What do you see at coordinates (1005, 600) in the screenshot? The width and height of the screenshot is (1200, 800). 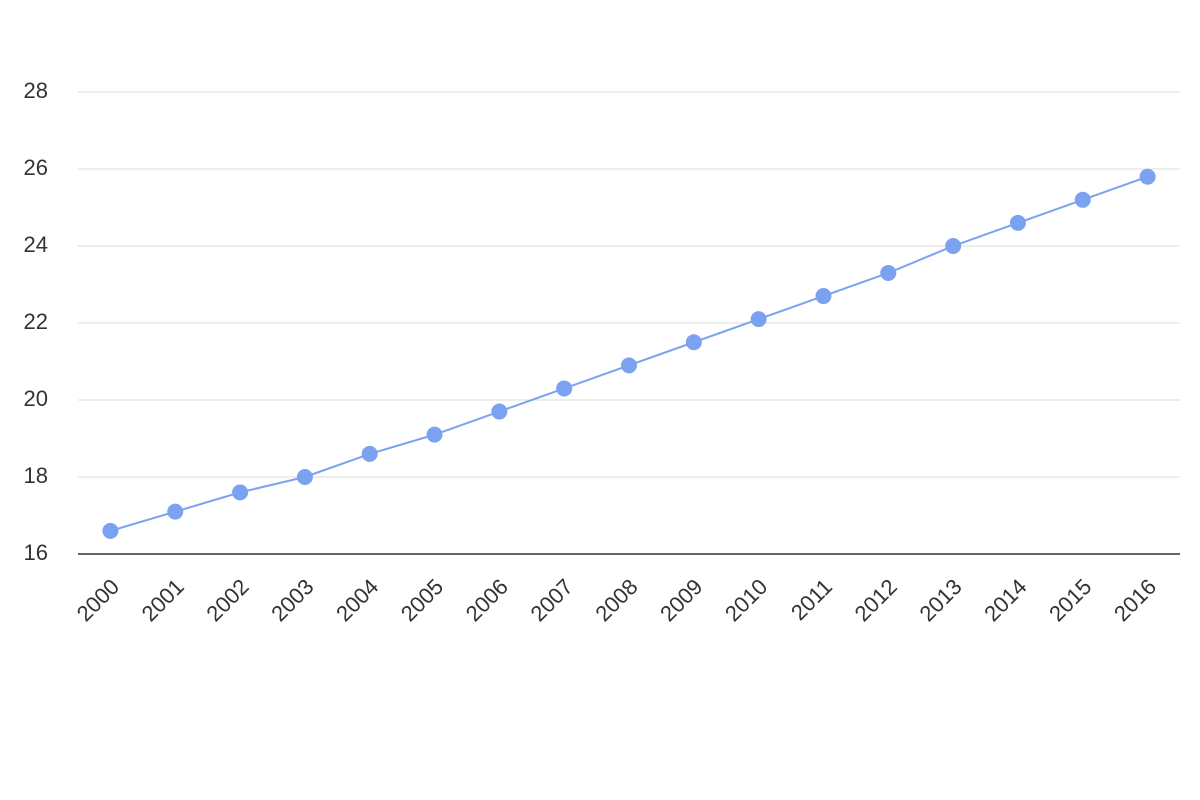 I see `x-tick-label: 2014` at bounding box center [1005, 600].